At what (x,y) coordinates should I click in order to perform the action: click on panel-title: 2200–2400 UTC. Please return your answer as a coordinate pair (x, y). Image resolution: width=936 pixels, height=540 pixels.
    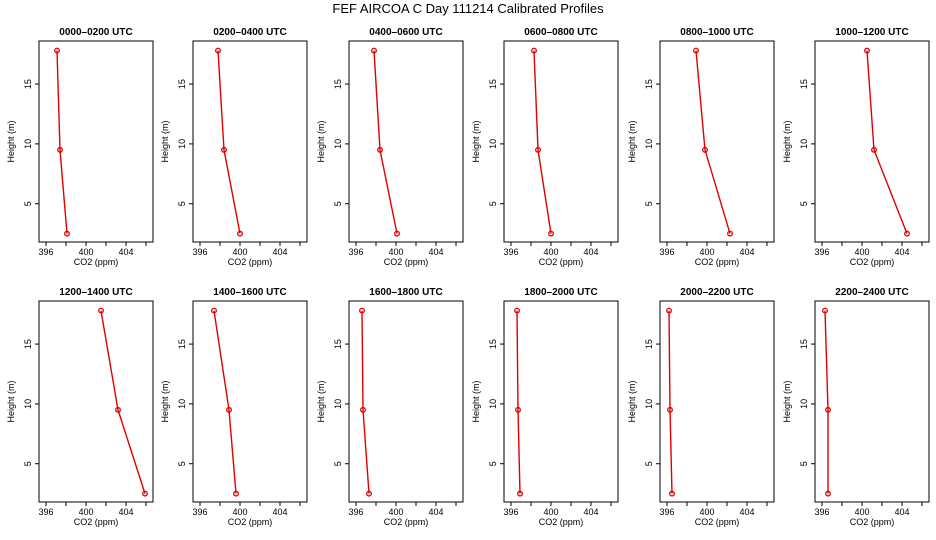
    Looking at the image, I should click on (871, 292).